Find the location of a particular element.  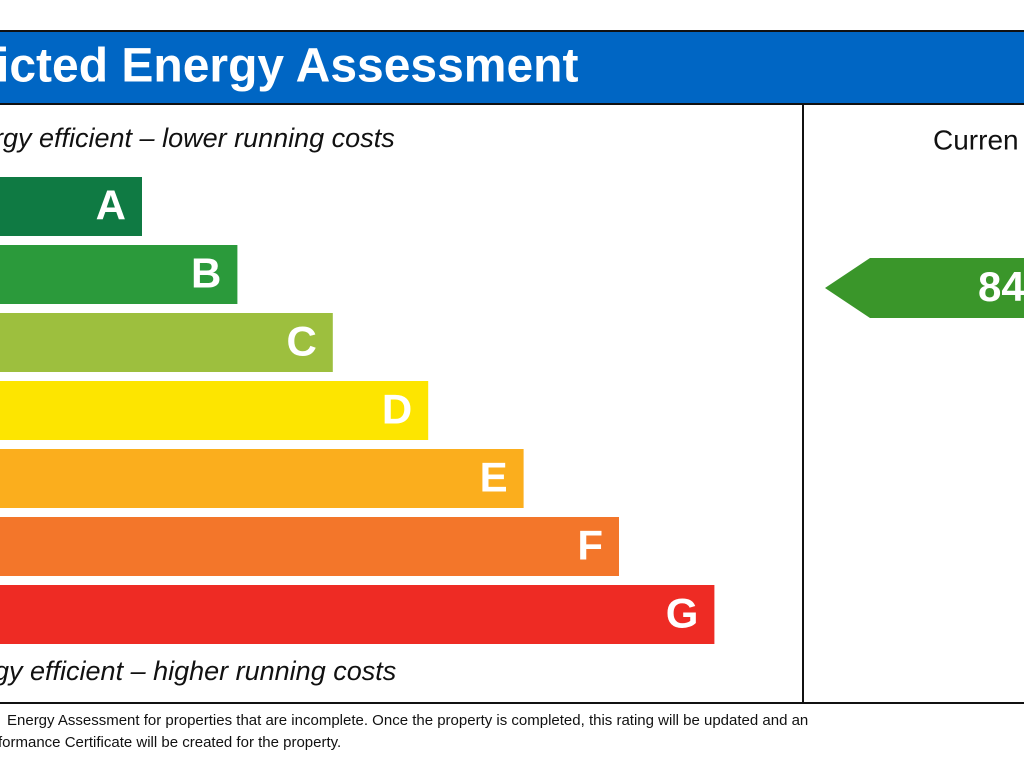

band-letter: B is located at coordinates (206, 273).